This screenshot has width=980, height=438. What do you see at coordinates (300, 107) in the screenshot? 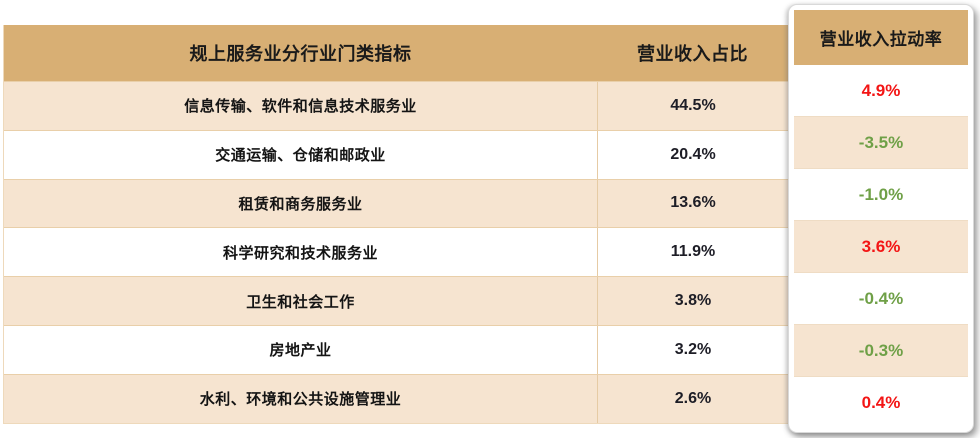
I see `industry-label: 信息传输、软件和信息技术服务业` at bounding box center [300, 107].